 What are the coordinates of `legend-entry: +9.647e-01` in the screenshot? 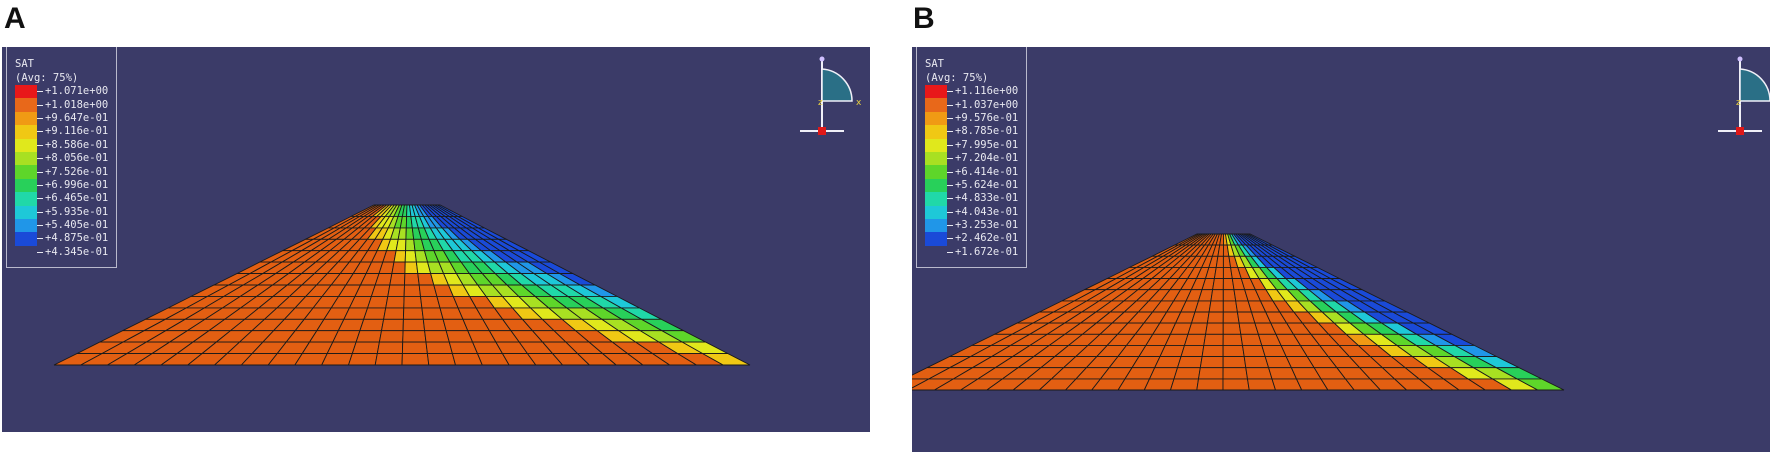 It's located at (62, 118).